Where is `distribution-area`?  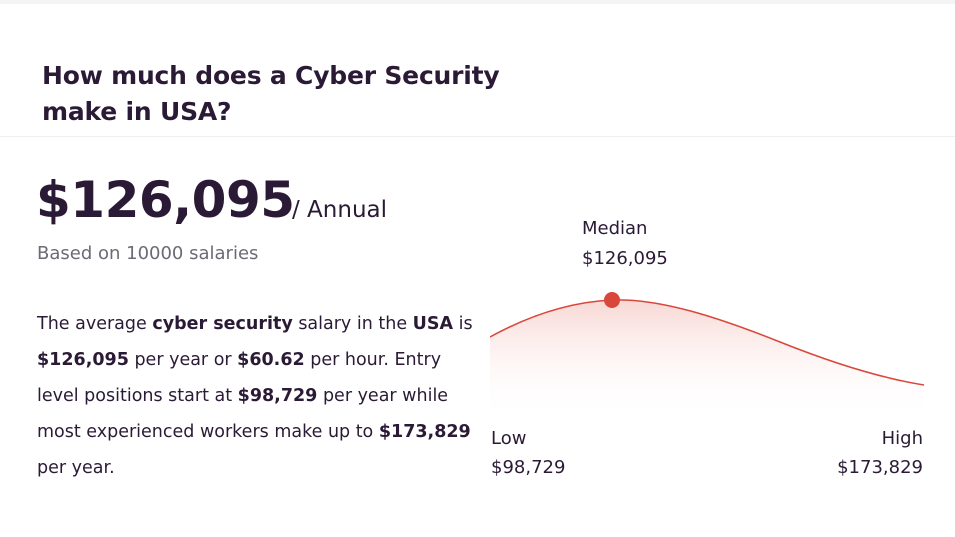 distribution-area is located at coordinates (707, 359).